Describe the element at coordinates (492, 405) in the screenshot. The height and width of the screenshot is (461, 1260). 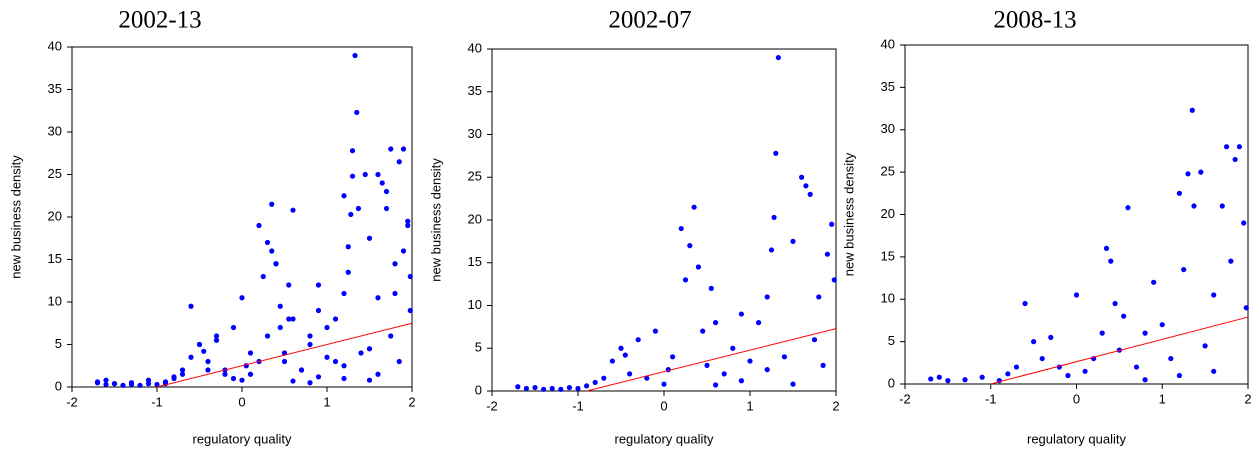
I see `x-tick-label: -2` at that location.